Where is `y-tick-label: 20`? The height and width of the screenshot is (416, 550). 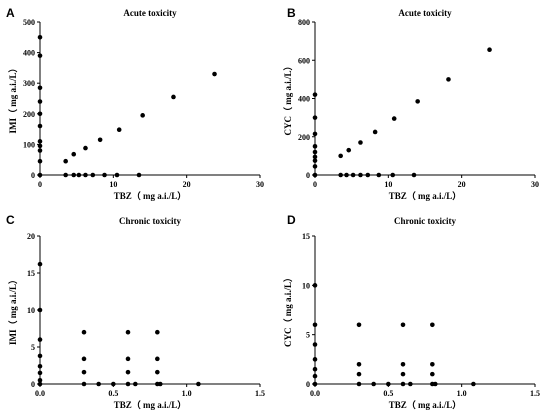 y-tick-label: 20 is located at coordinates (31, 236).